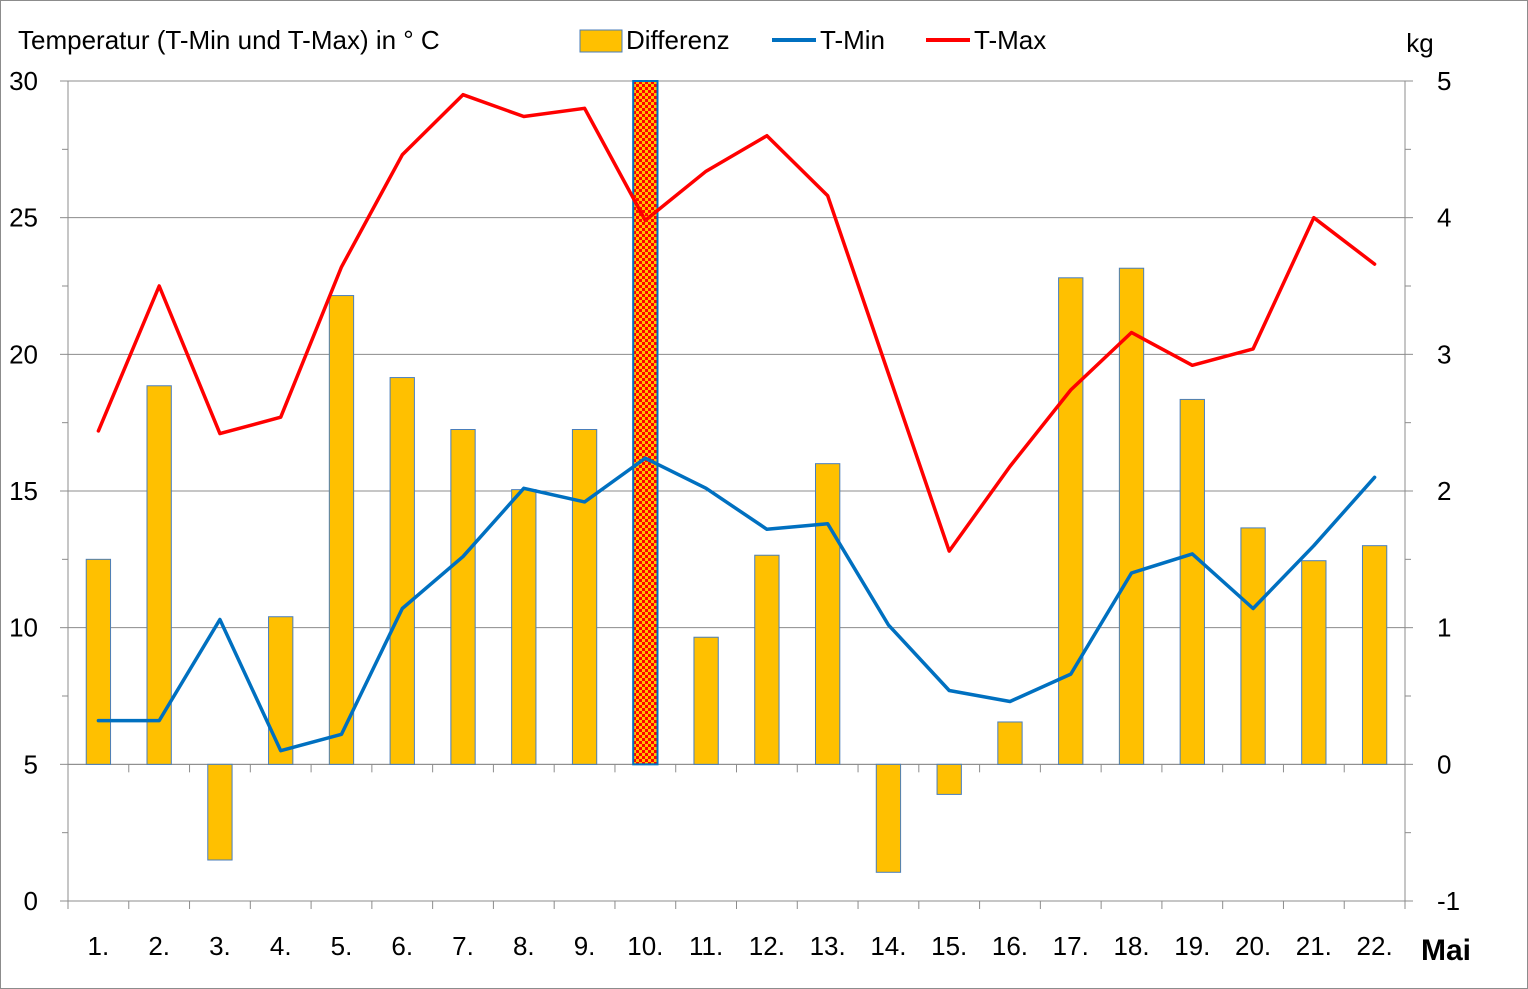 The image size is (1528, 989). What do you see at coordinates (1253, 946) in the screenshot?
I see `category-label: 20.` at bounding box center [1253, 946].